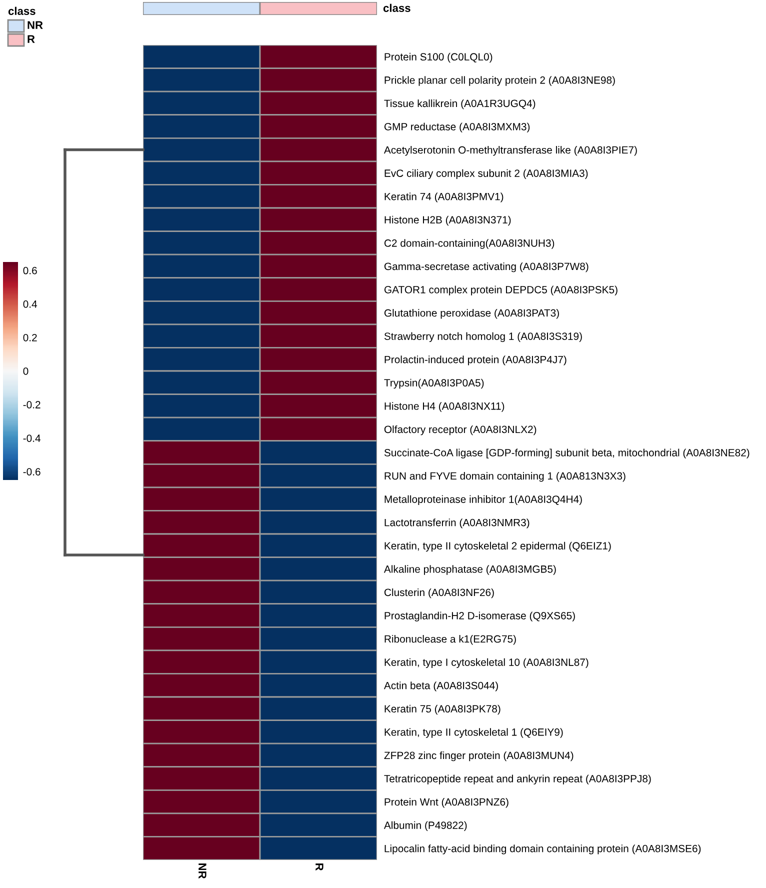 The image size is (766, 888). Describe the element at coordinates (567, 453) in the screenshot. I see `y-tick-label: Succinate-CoA ligase [GDP-forming] subunit beta, mitochondrial (A0A8I3NE82)` at that location.